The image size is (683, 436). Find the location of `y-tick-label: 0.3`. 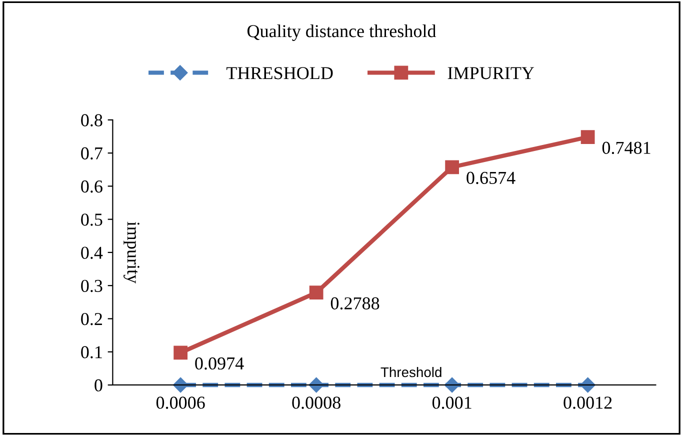

y-tick-label: 0.3 is located at coordinates (91, 286).